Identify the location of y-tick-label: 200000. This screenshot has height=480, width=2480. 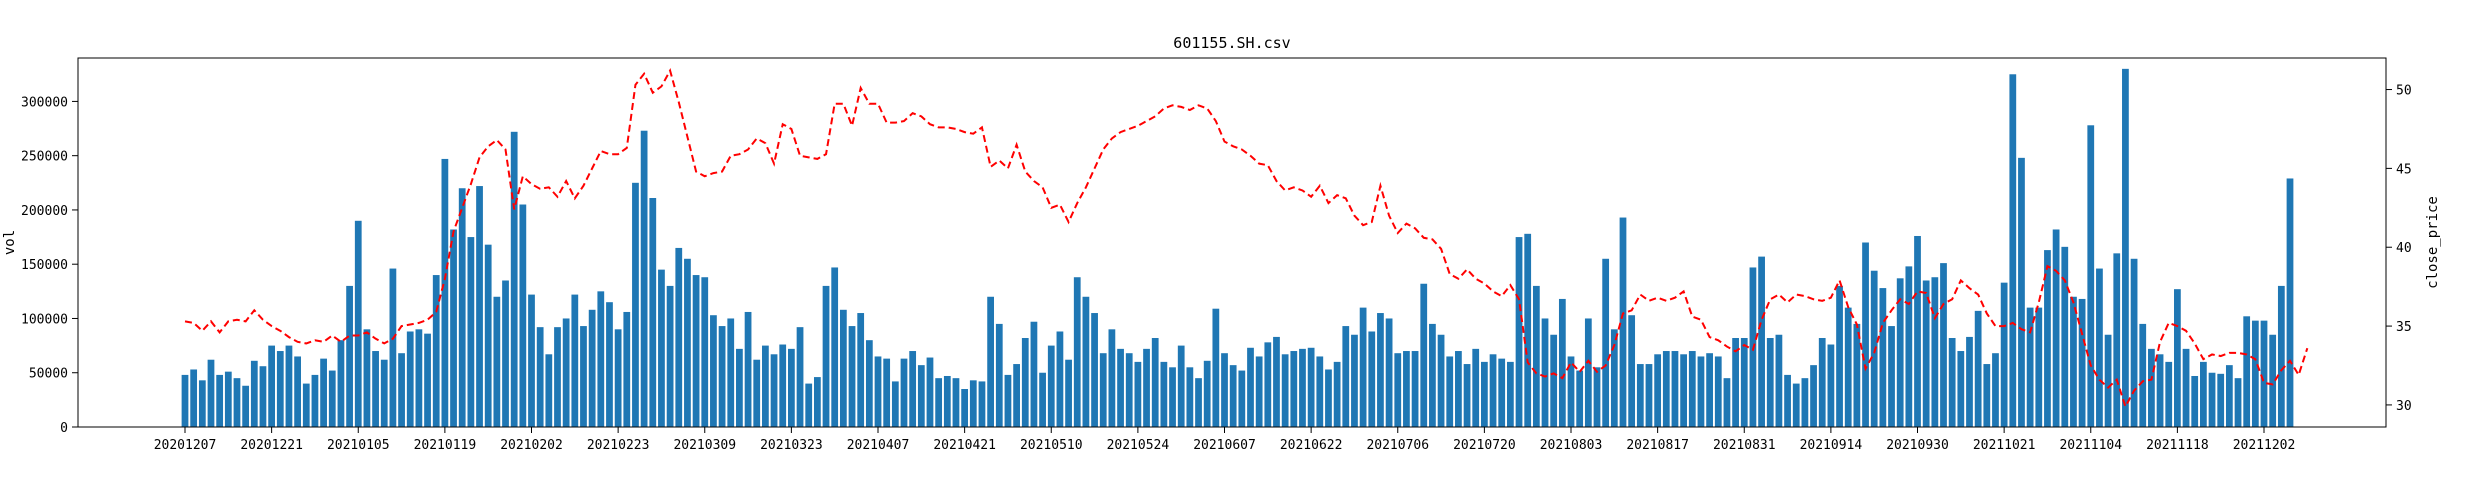
(44, 211).